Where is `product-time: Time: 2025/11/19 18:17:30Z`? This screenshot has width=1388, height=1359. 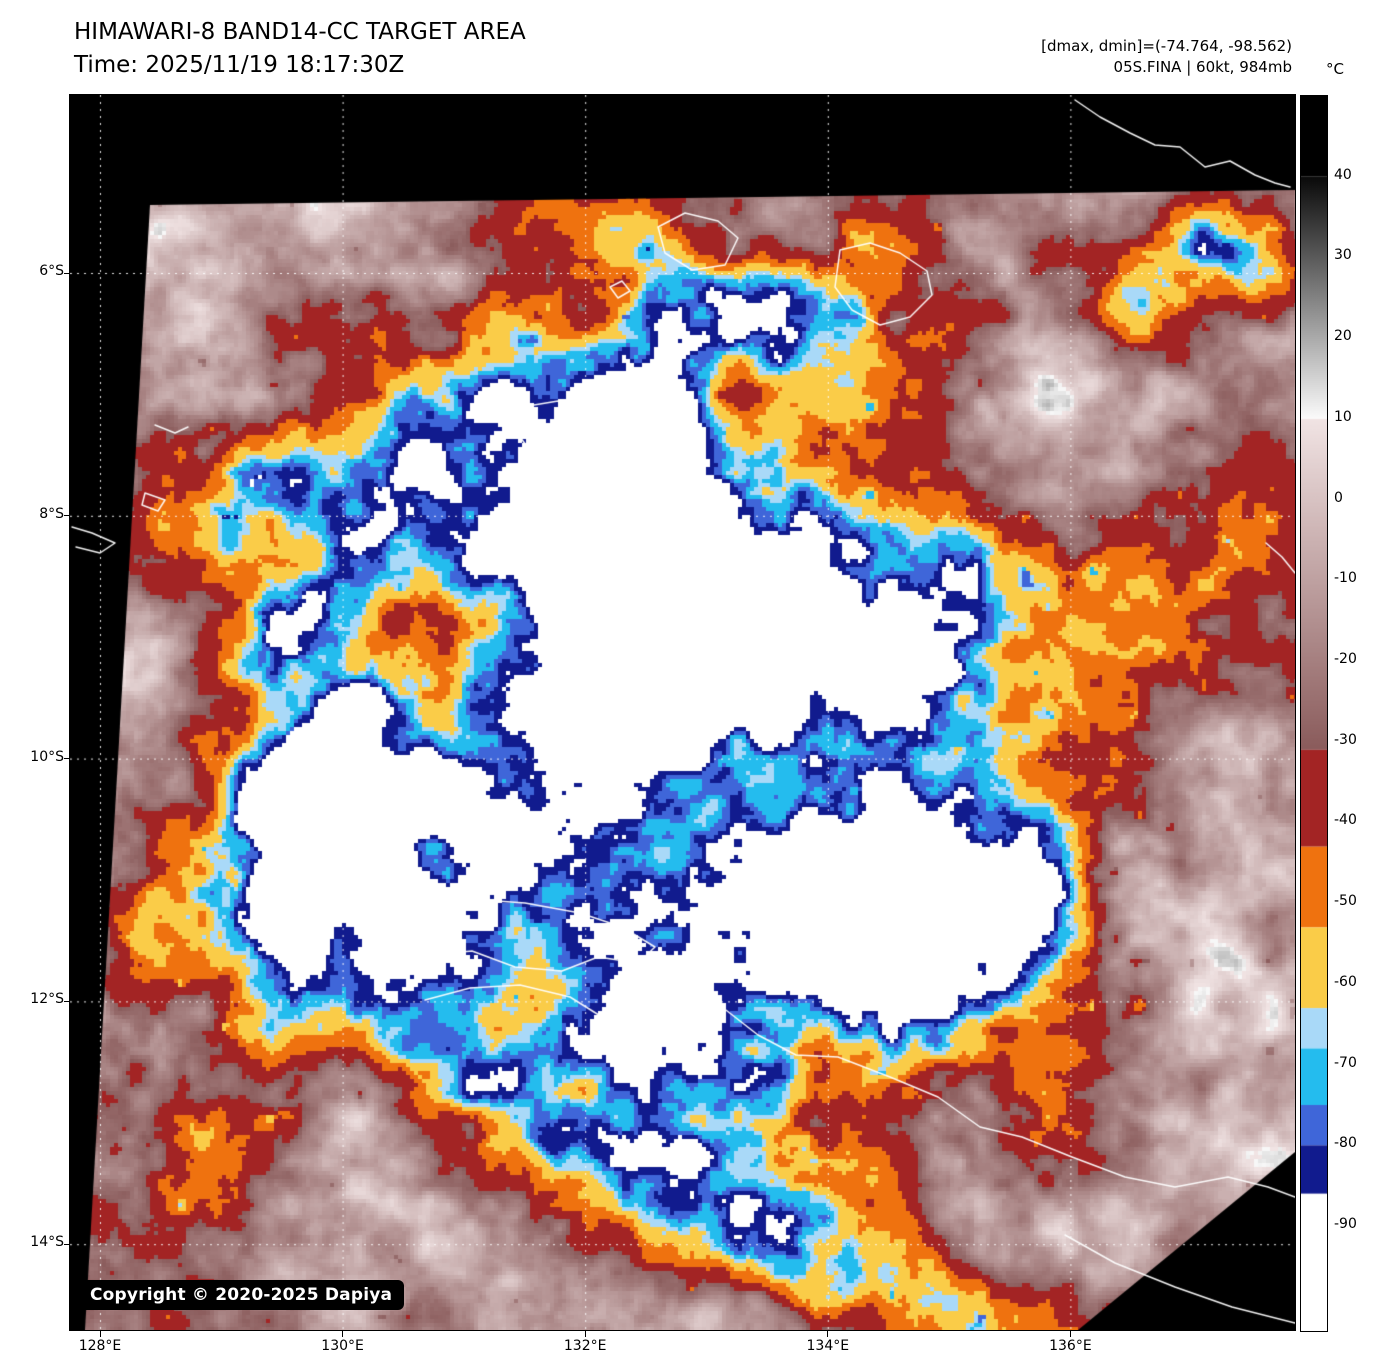
product-time: Time: 2025/11/19 18:17:30Z is located at coordinates (239, 65).